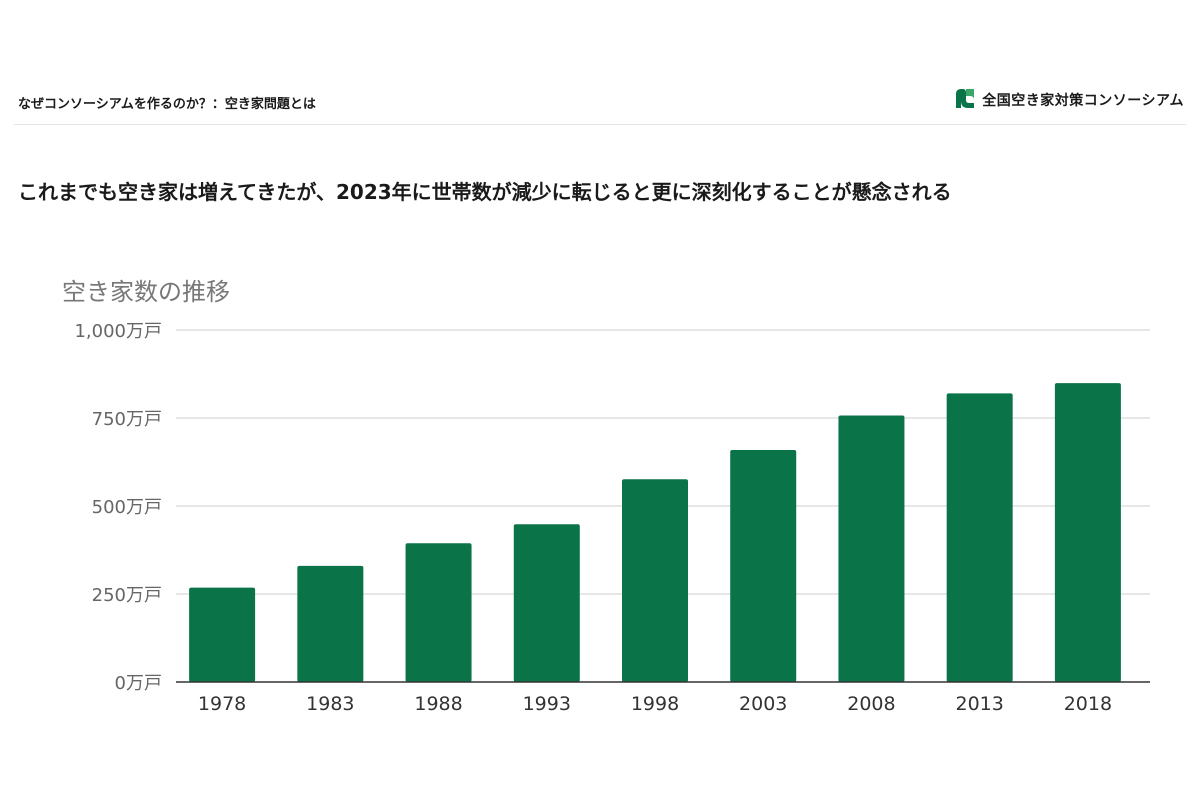 The image size is (1200, 798). What do you see at coordinates (600, 124) in the screenshot?
I see `header-divider` at bounding box center [600, 124].